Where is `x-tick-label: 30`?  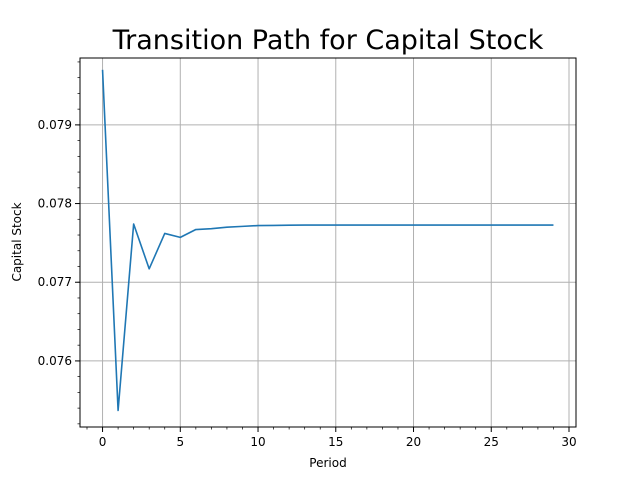 x-tick-label: 30 is located at coordinates (568, 442).